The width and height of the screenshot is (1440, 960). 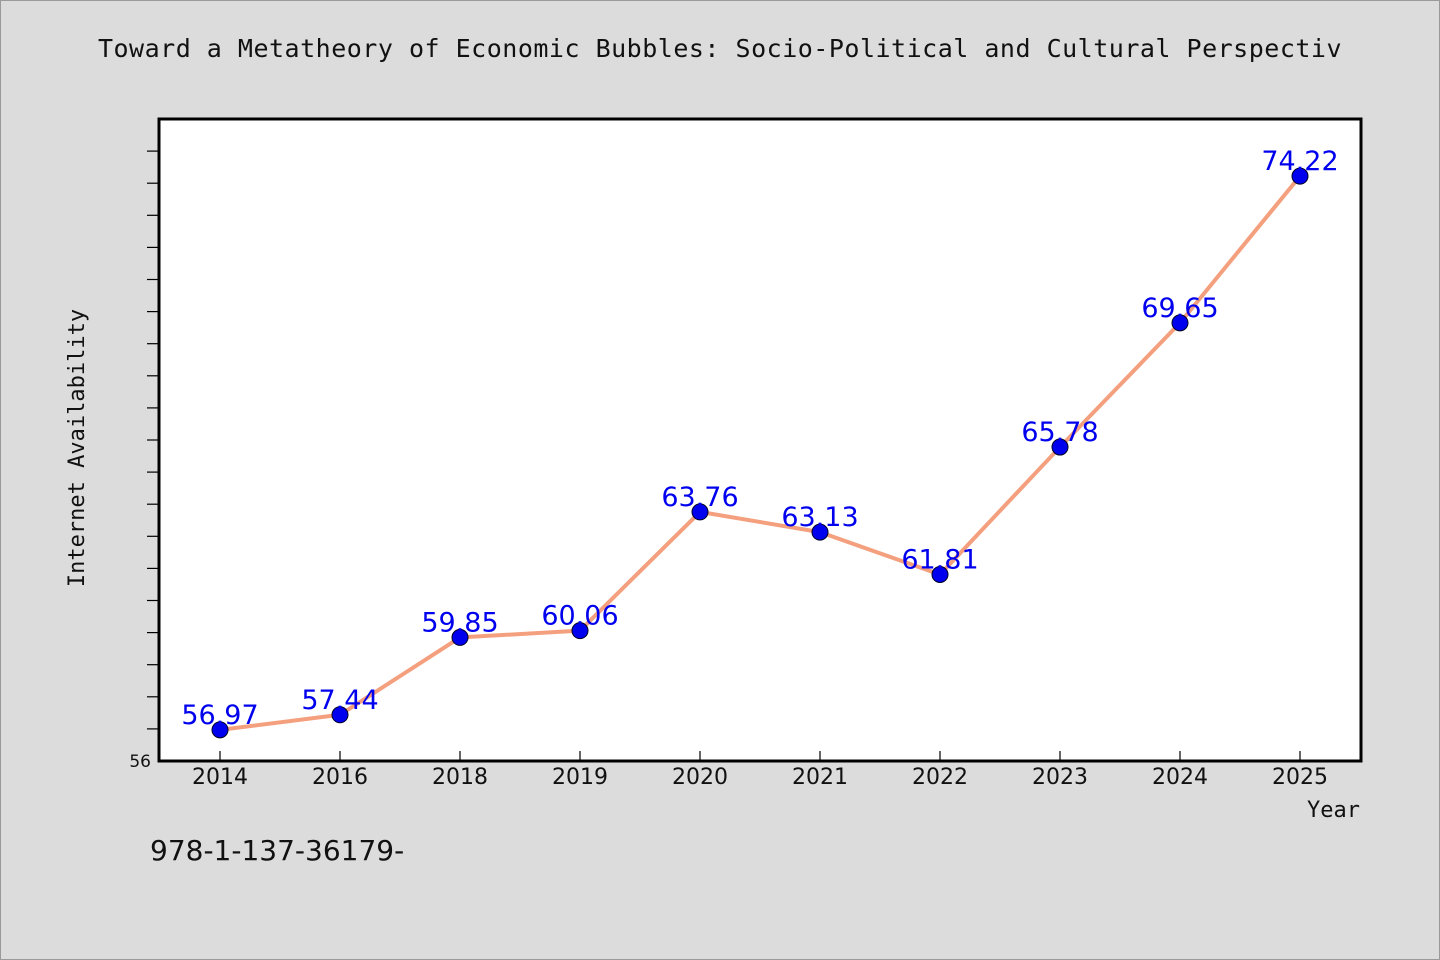 What do you see at coordinates (339, 700) in the screenshot?
I see `data-label: 57.44` at bounding box center [339, 700].